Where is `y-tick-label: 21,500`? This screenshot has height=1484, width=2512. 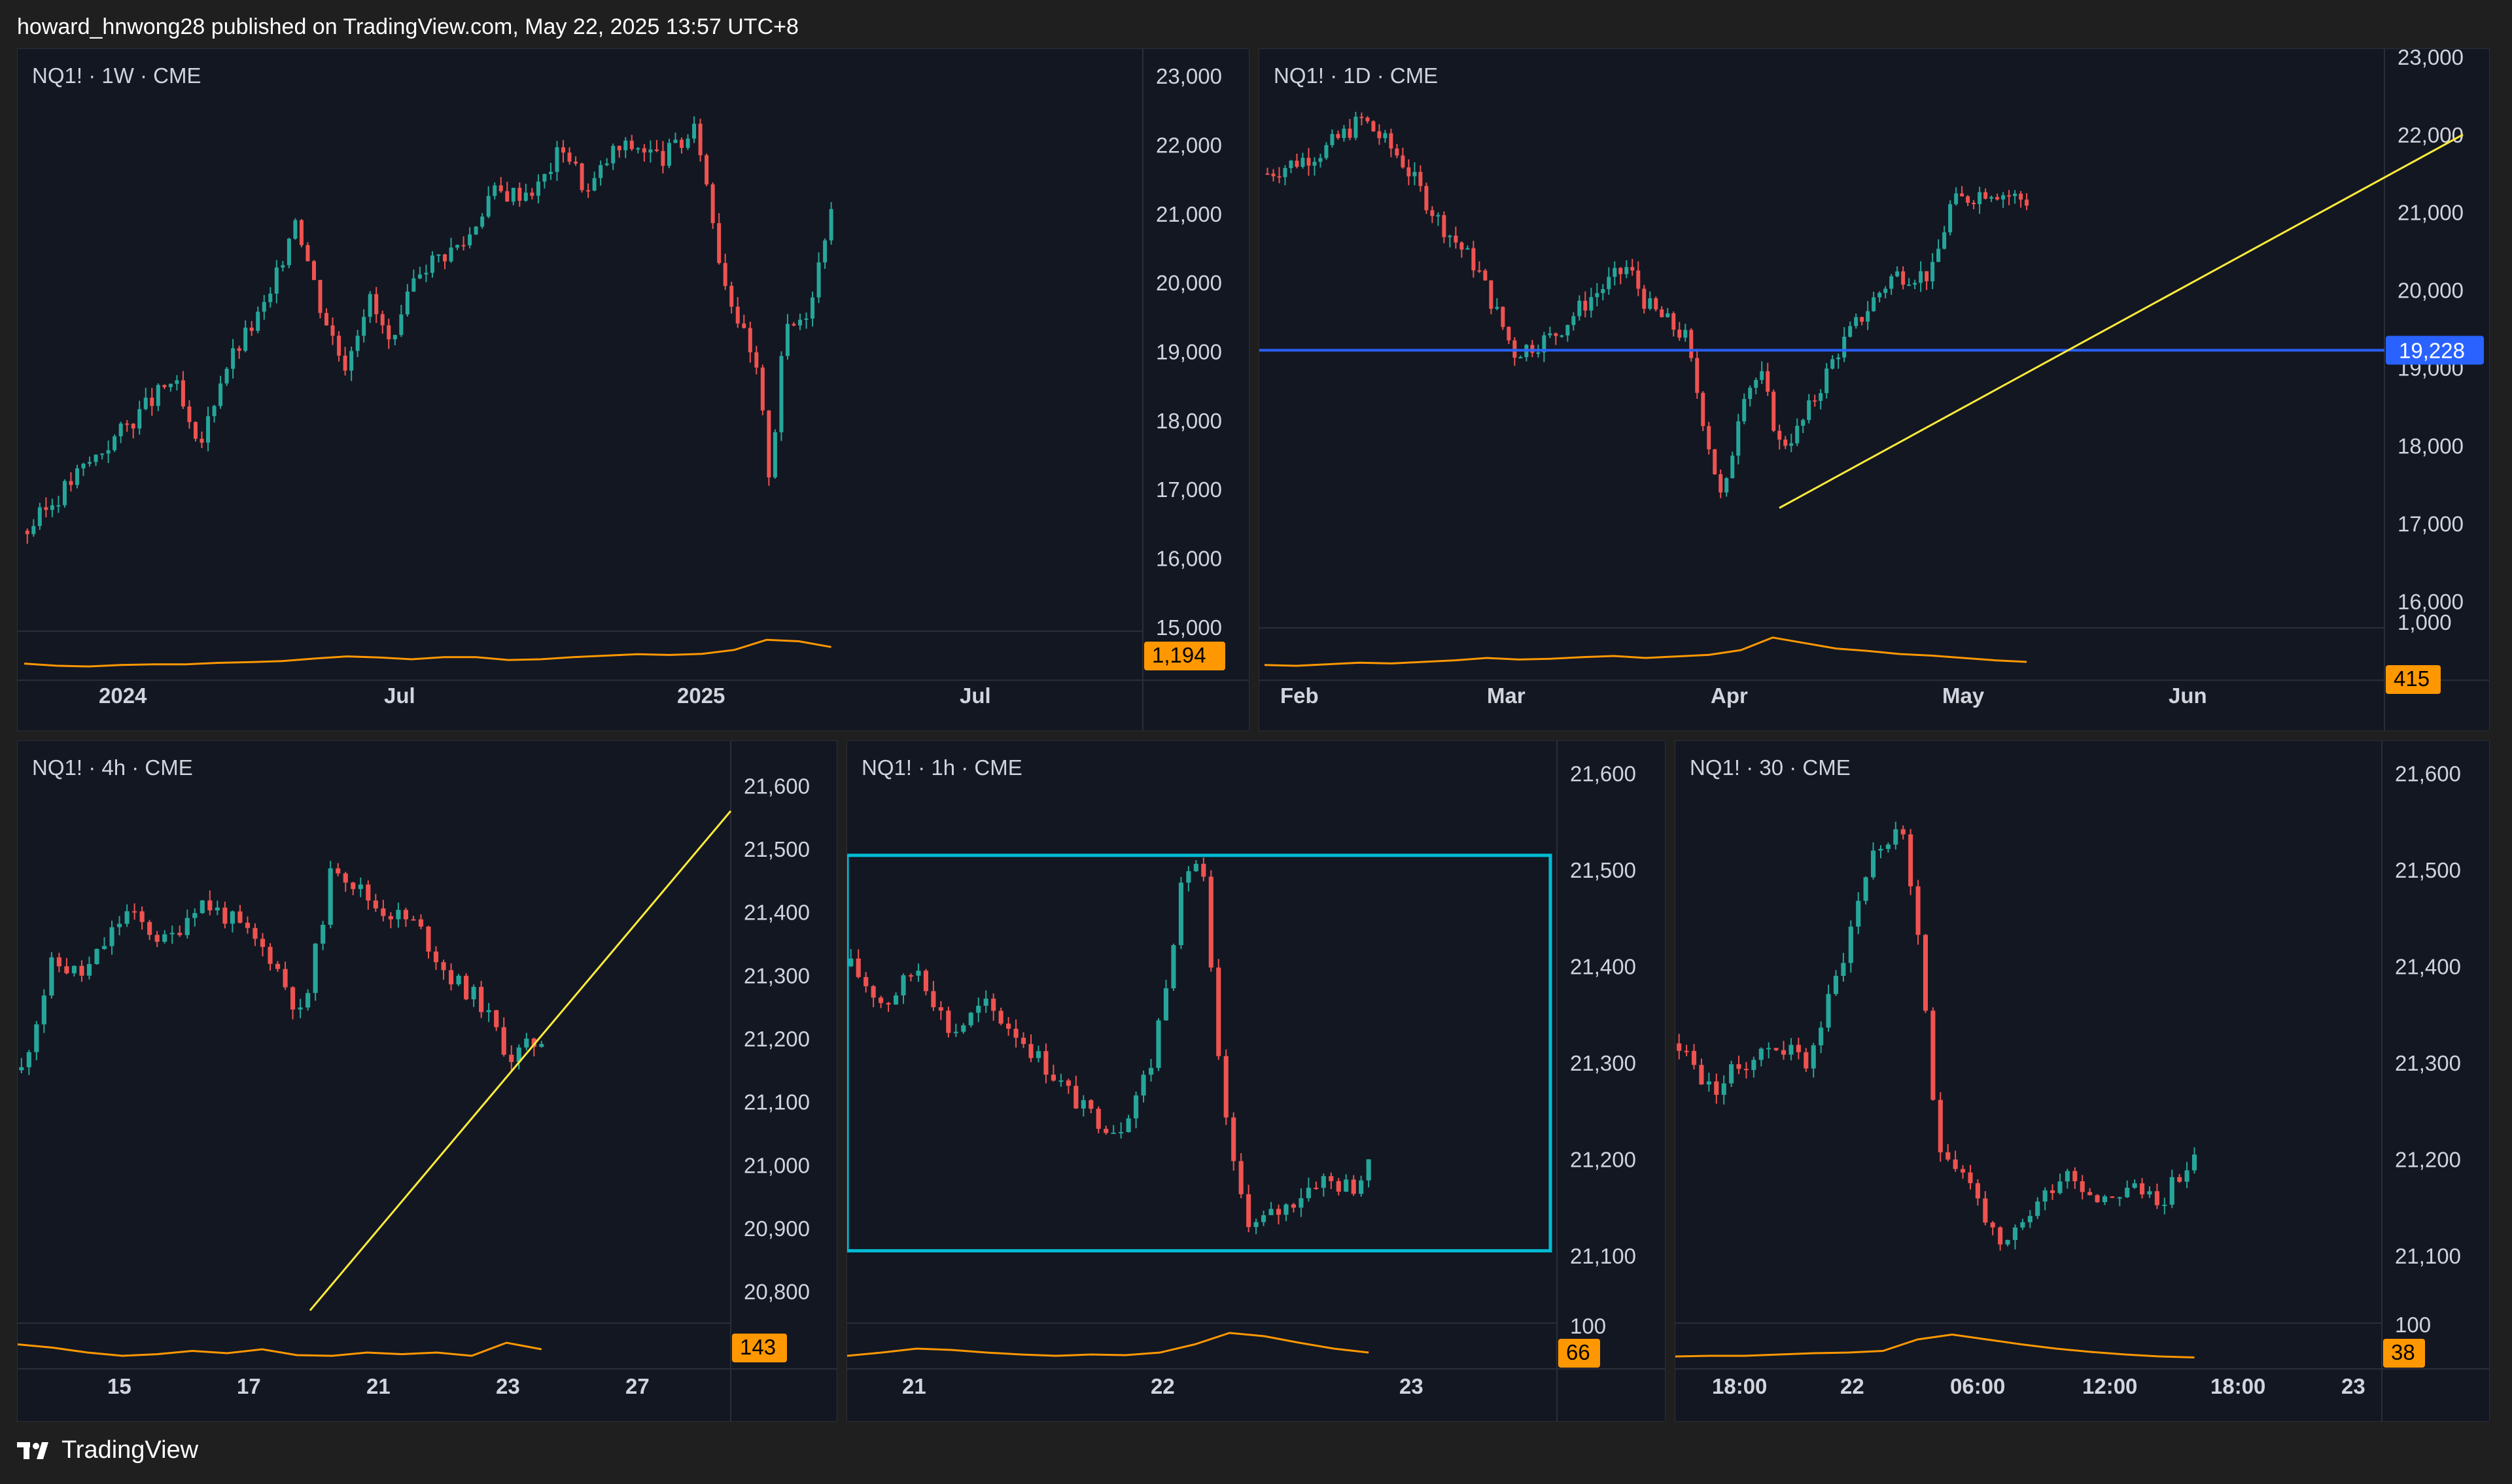 y-tick-label: 21,500 is located at coordinates (777, 849).